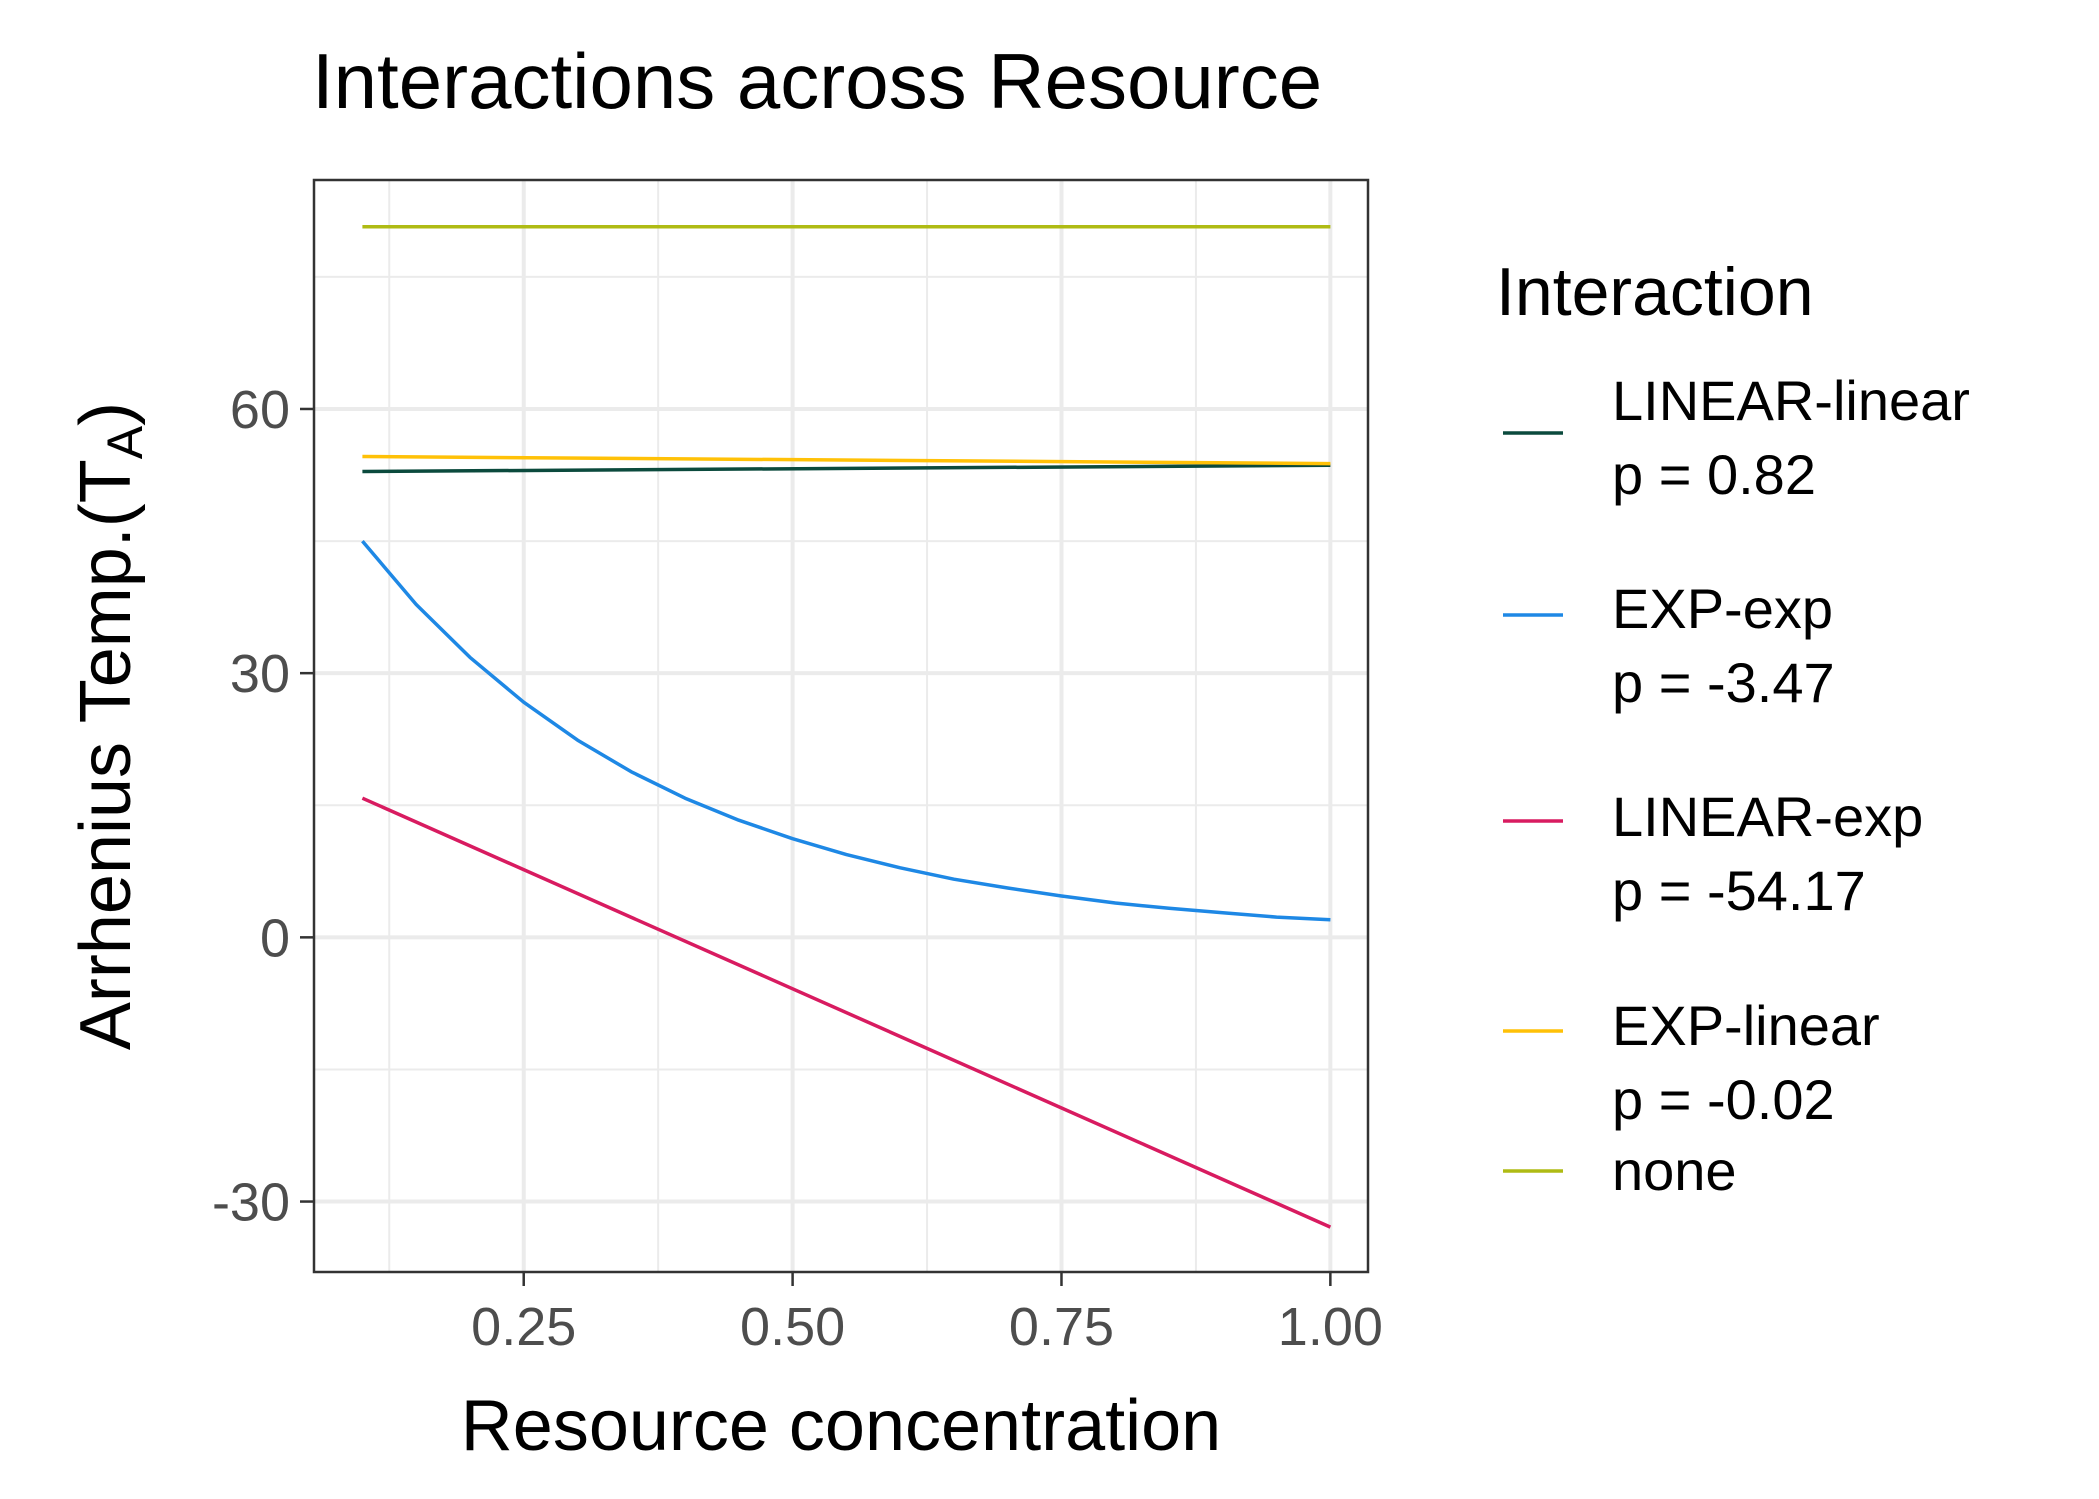 Image resolution: width=2099 pixels, height=1499 pixels. I want to click on y-tick-label: 30, so click(260, 674).